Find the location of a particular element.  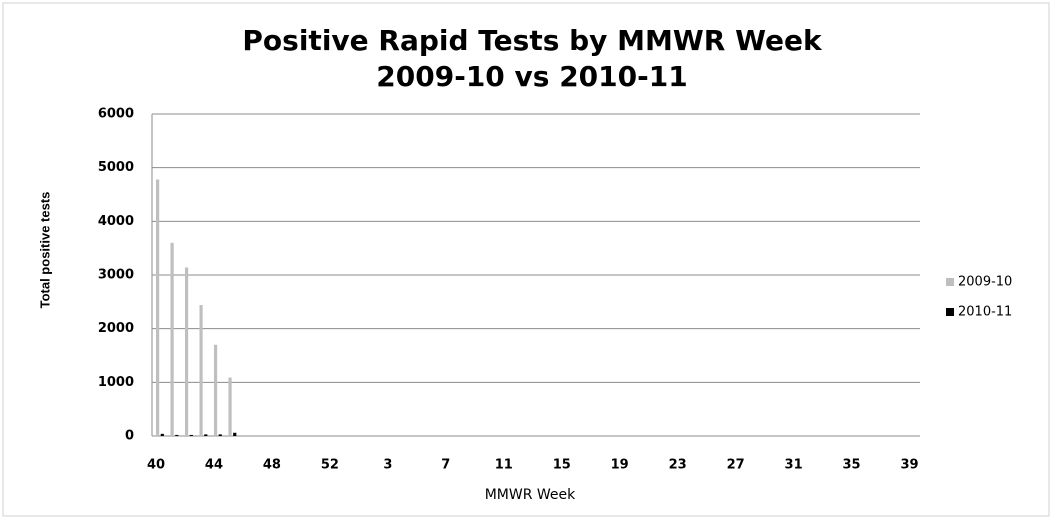

y-tick-label: 1000 is located at coordinates (116, 382).